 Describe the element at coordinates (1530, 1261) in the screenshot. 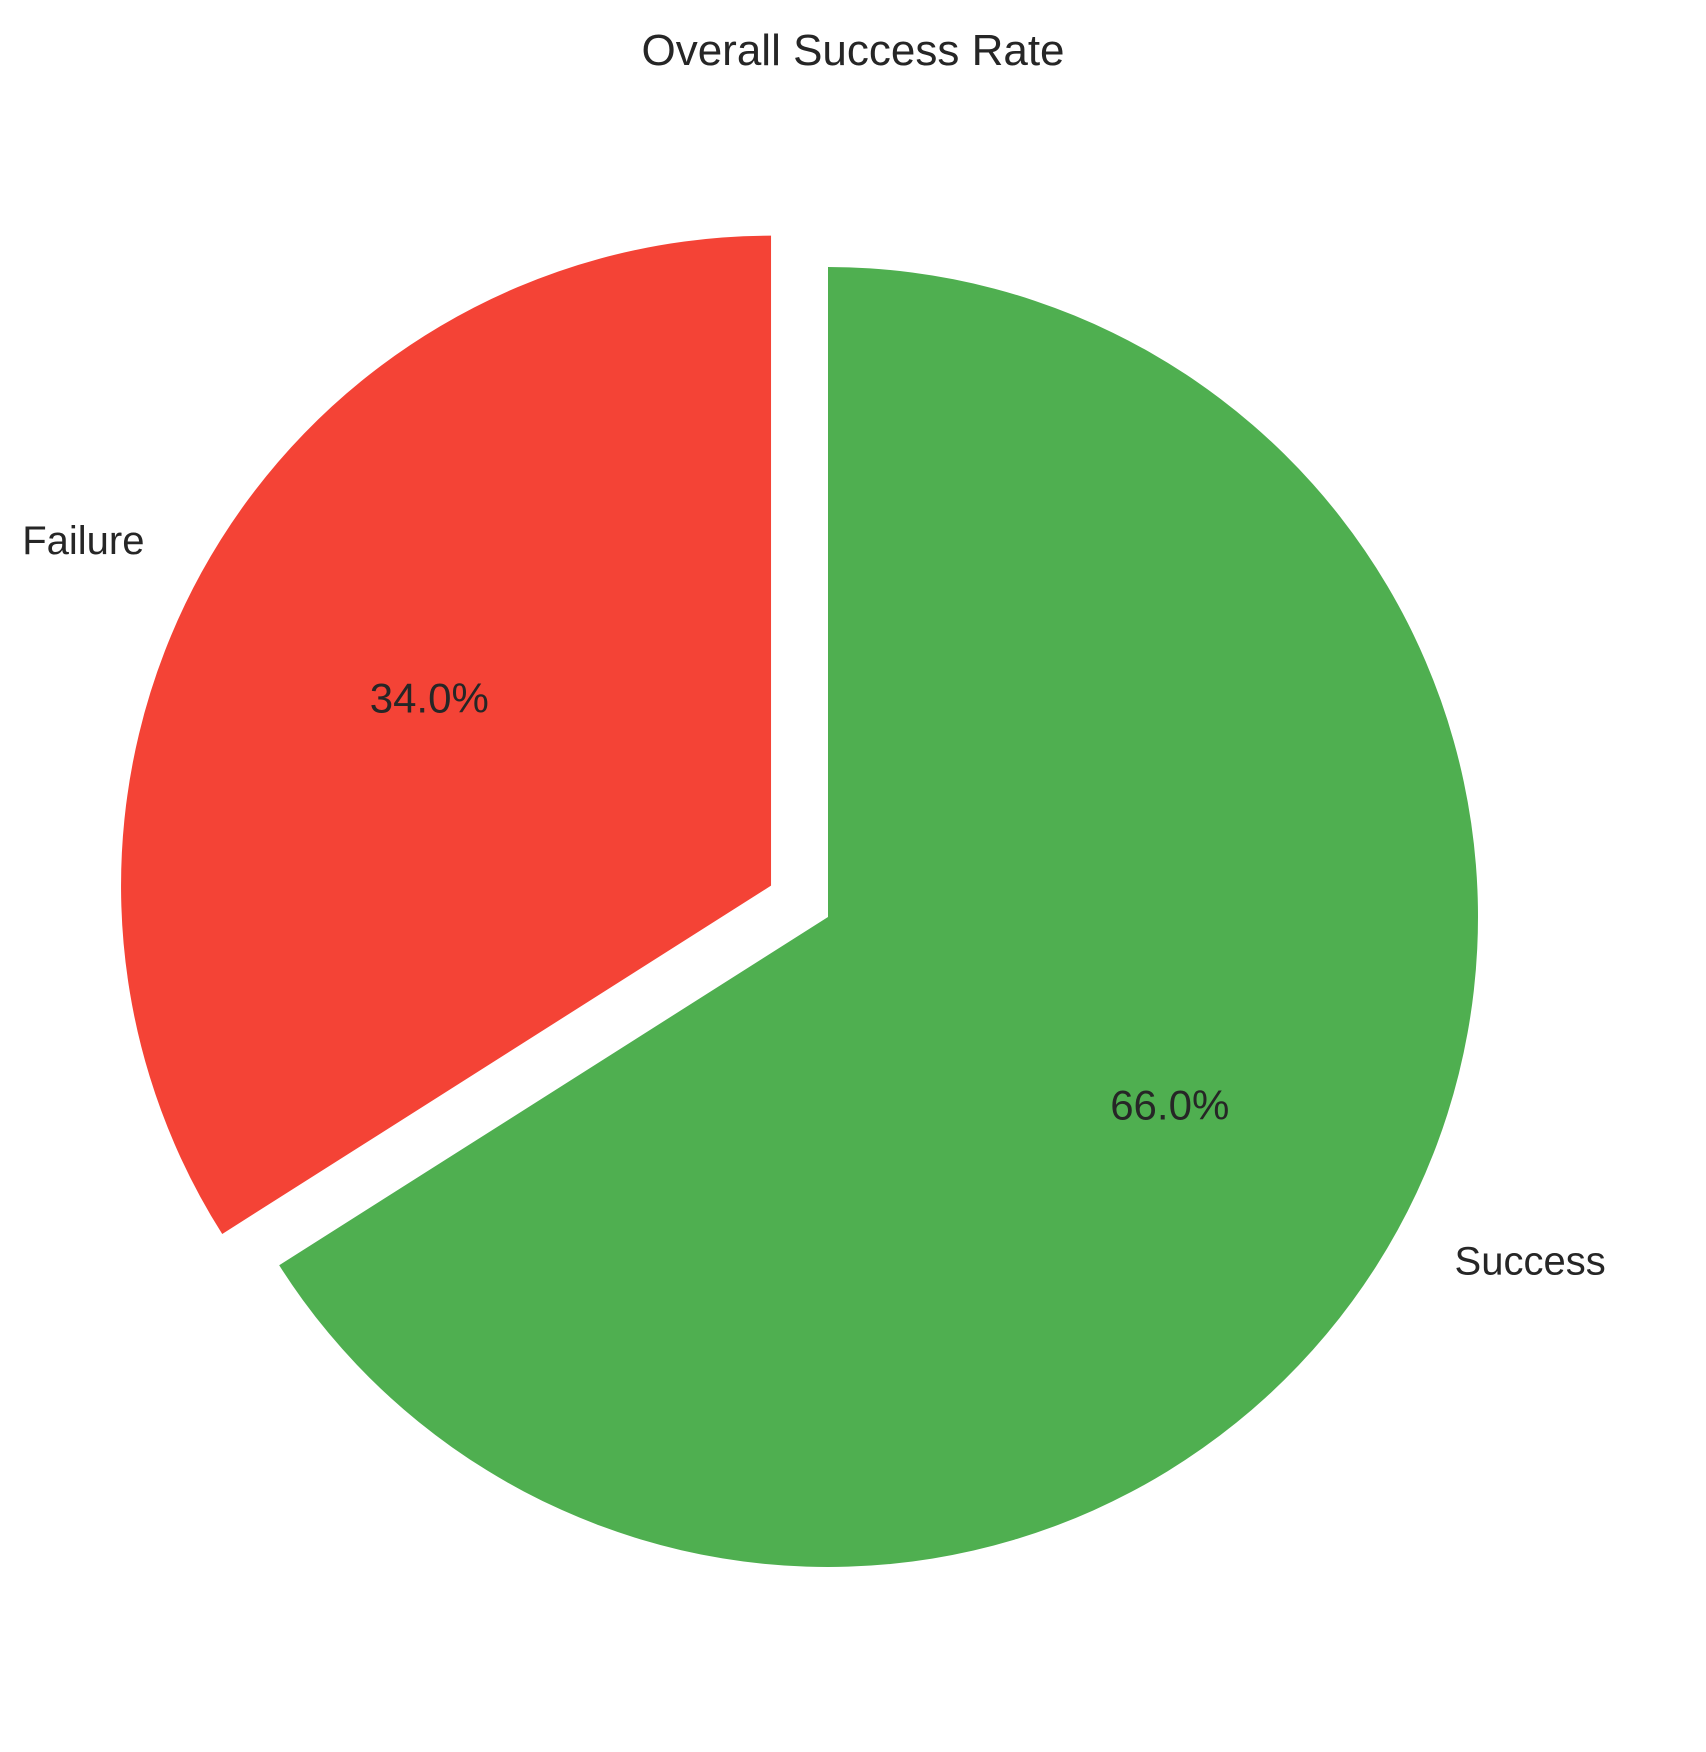

I see `pie-category-label-success: Success` at that location.